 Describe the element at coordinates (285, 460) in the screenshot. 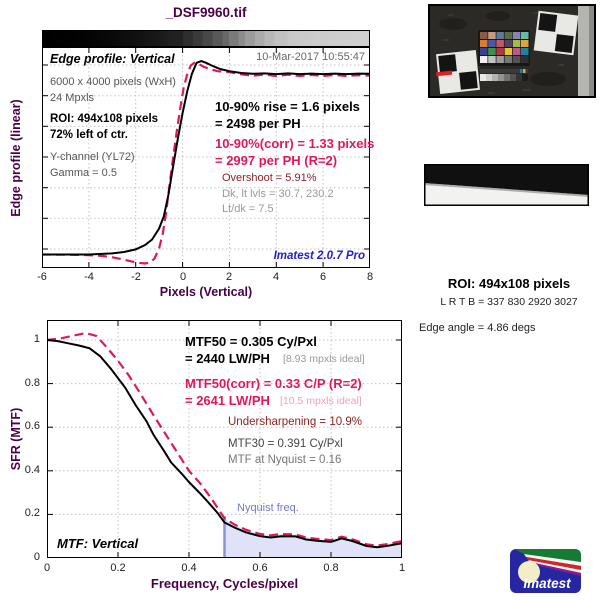

I see `mtf-nyquist-annotation: MTF at Nyquist = 0.16` at that location.